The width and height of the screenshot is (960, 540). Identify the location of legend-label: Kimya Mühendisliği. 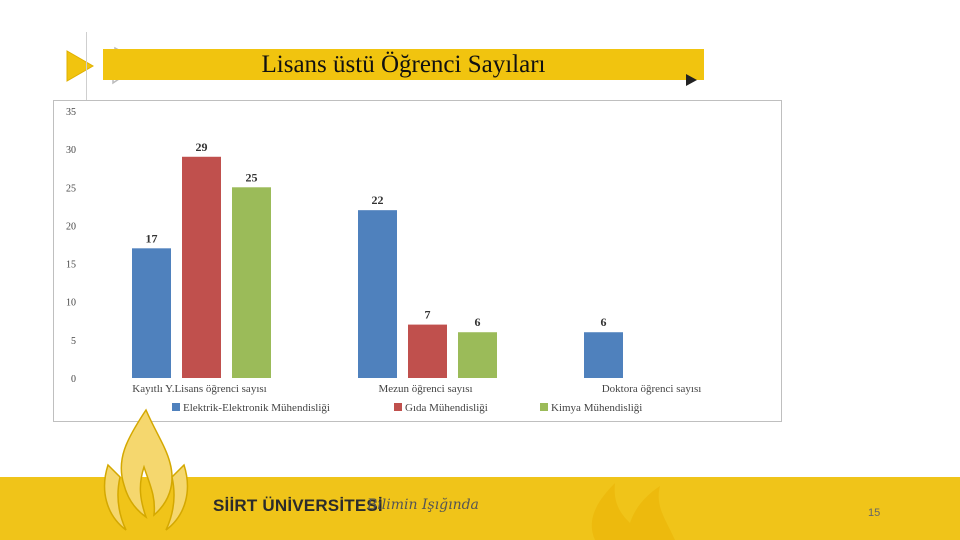
(596, 408).